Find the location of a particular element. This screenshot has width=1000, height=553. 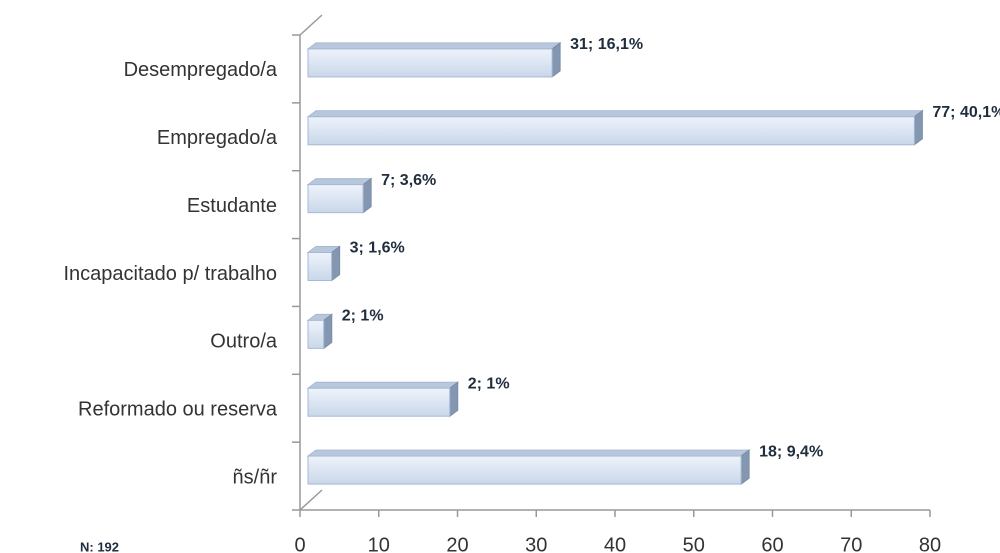

x-tick-label: 20 is located at coordinates (457, 543).